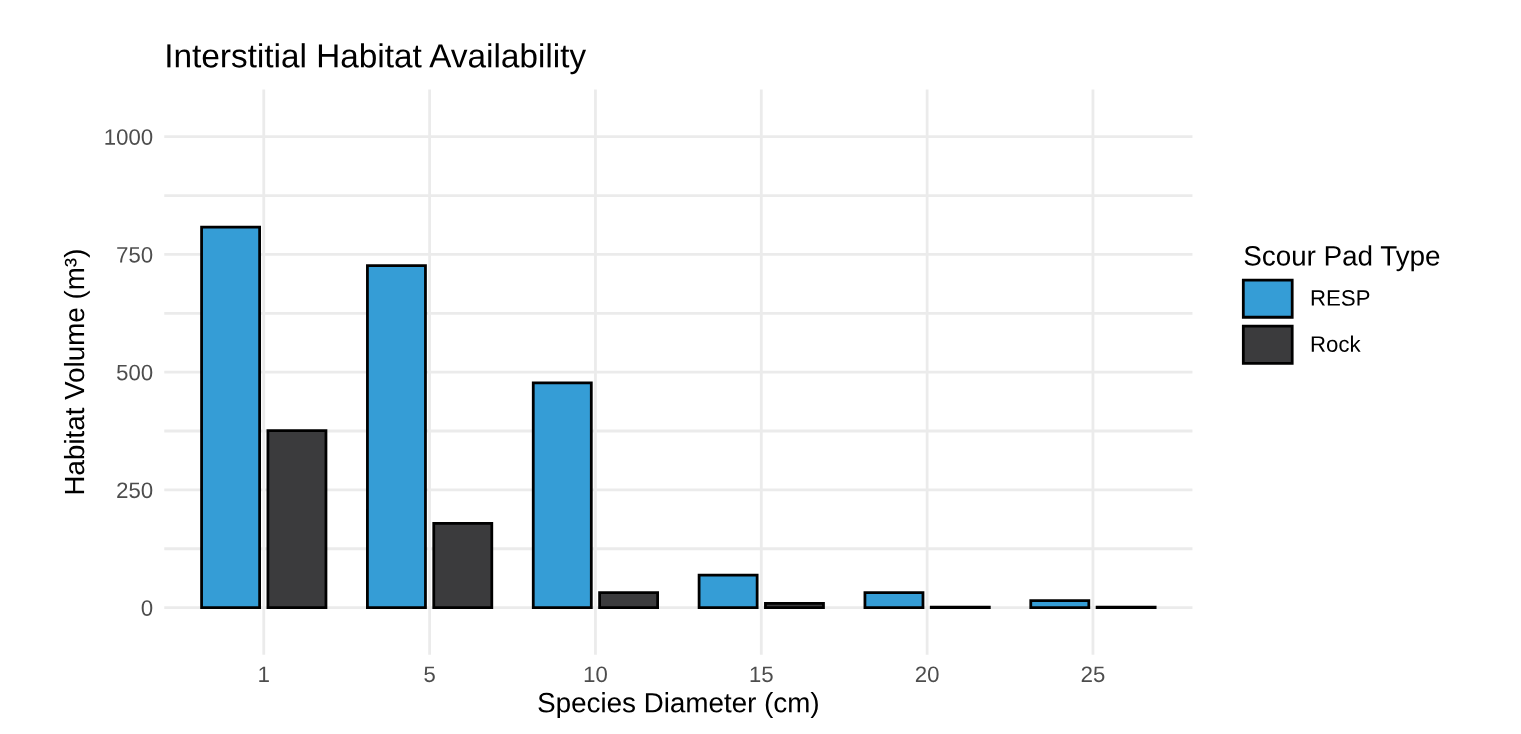 The width and height of the screenshot is (1521, 734). I want to click on y-axis-title: Habitat Volume (m³), so click(76, 372).